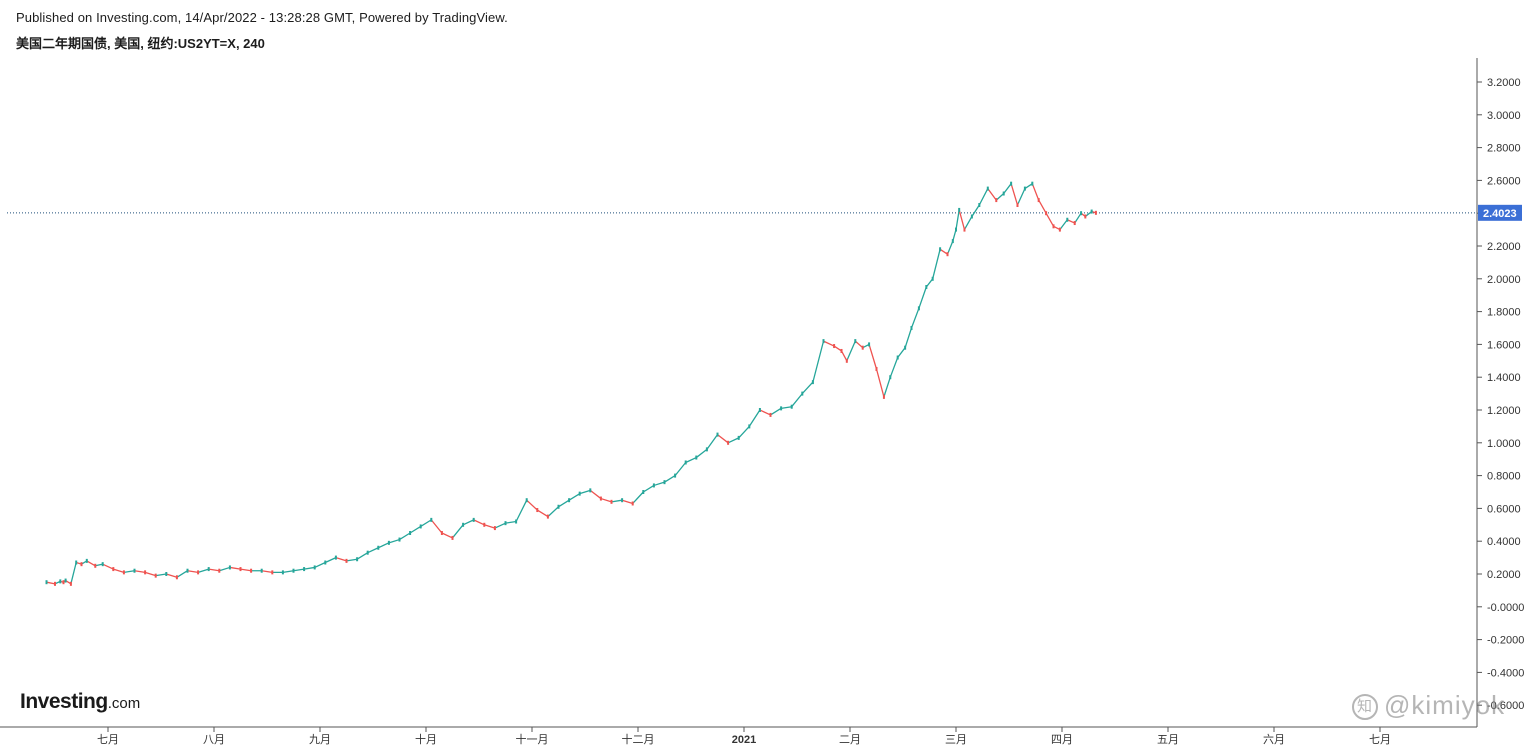  What do you see at coordinates (1168, 740) in the screenshot?
I see `x-tick-label: 五月` at bounding box center [1168, 740].